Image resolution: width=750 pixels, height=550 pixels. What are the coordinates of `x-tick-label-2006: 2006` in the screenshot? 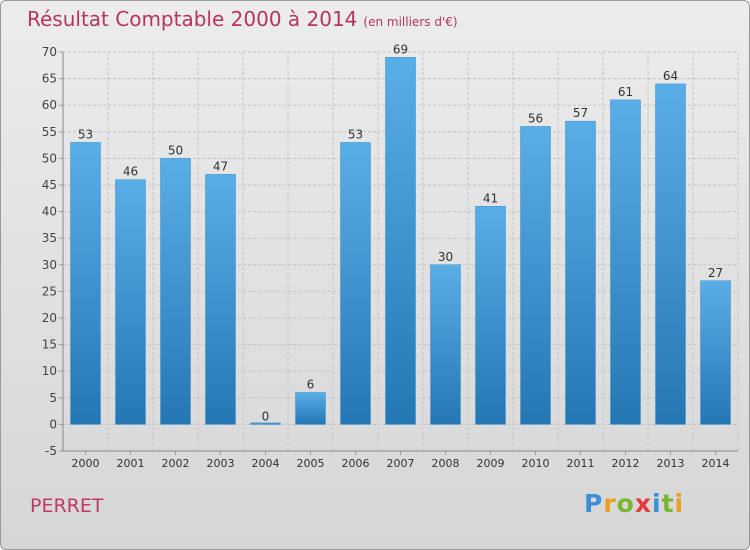 It's located at (356, 463).